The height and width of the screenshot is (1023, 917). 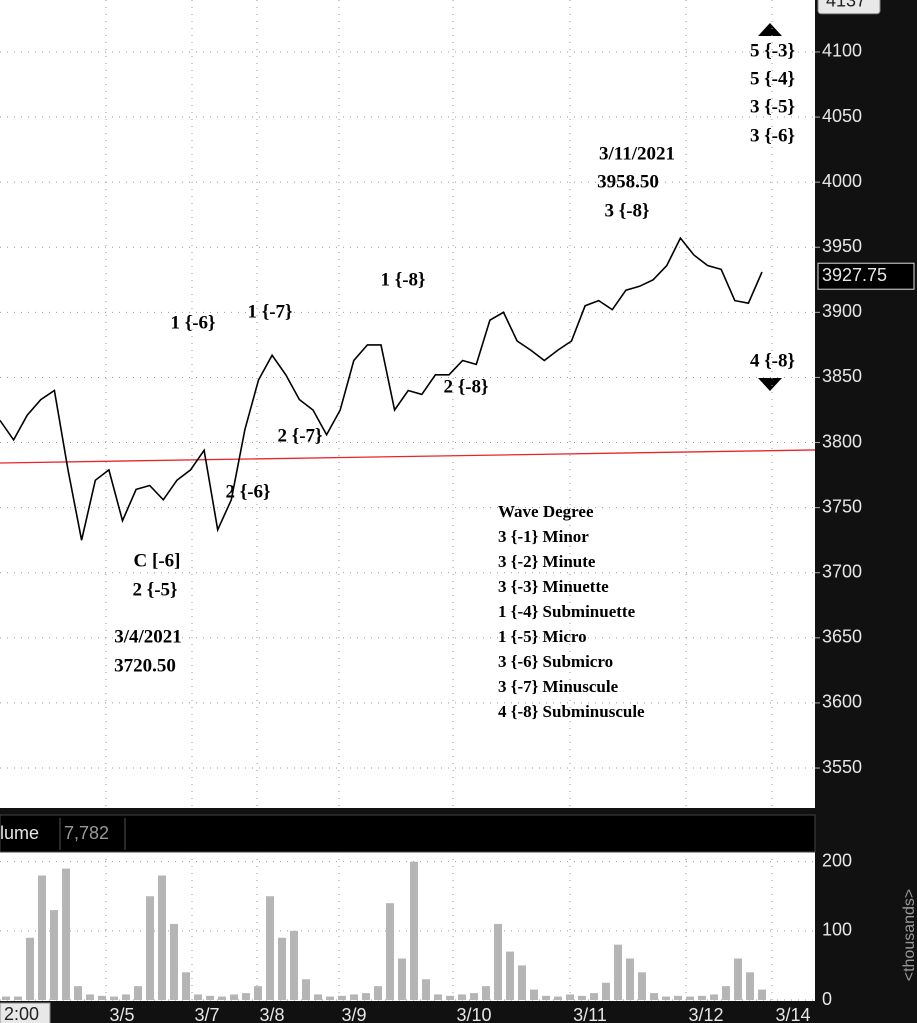 I want to click on arrow-up, so click(x=770, y=29).